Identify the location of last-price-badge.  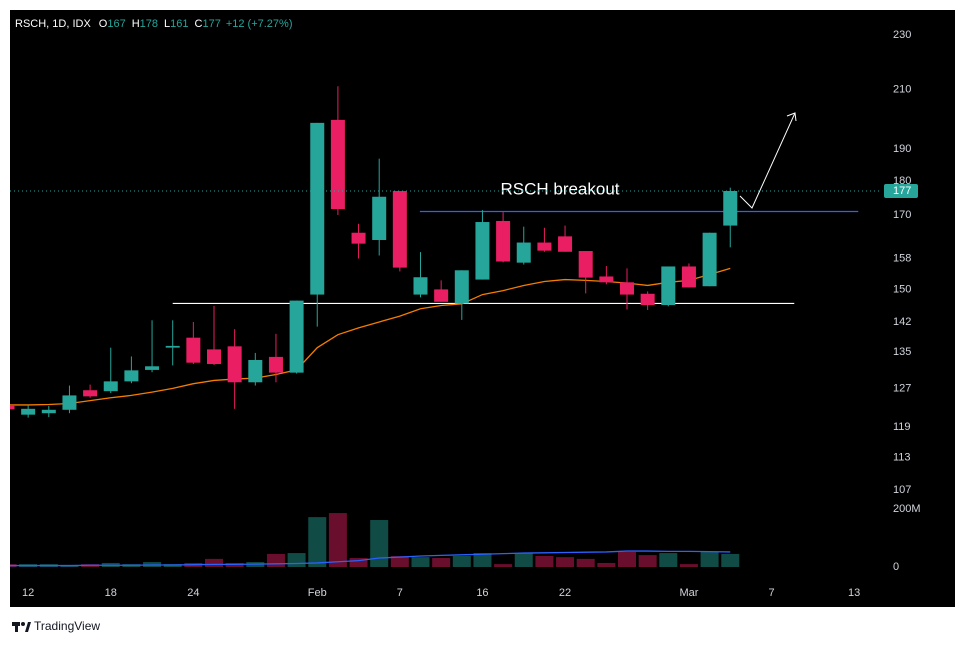
(901, 191).